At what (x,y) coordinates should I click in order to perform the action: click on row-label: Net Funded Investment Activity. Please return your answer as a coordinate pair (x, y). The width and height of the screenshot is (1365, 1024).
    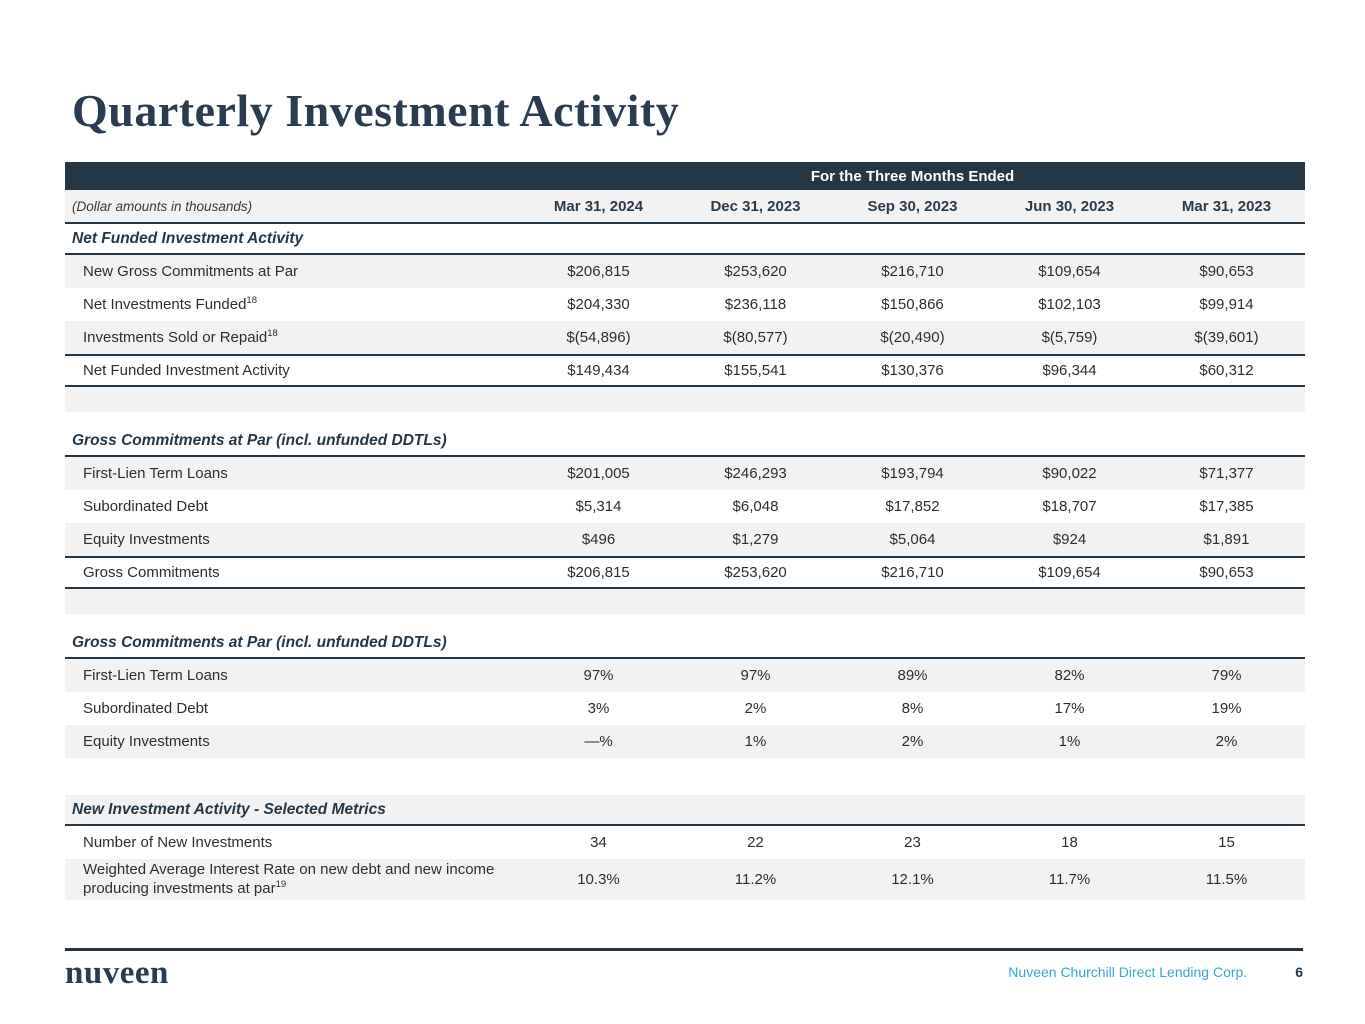
    Looking at the image, I should click on (186, 370).